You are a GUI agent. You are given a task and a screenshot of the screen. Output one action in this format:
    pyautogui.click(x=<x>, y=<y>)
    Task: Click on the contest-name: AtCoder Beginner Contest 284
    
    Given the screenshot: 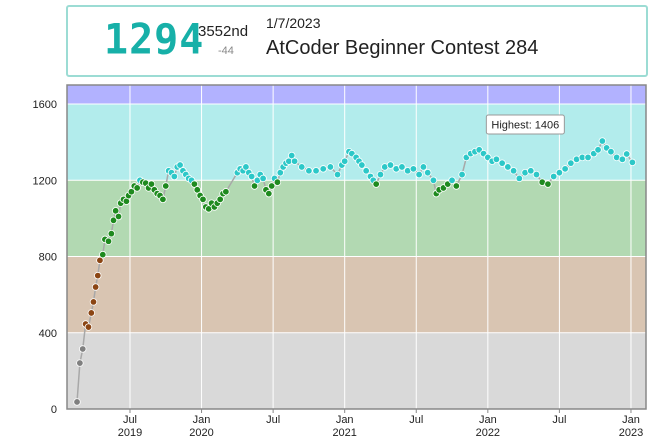 What is the action you would take?
    pyautogui.click(x=402, y=48)
    